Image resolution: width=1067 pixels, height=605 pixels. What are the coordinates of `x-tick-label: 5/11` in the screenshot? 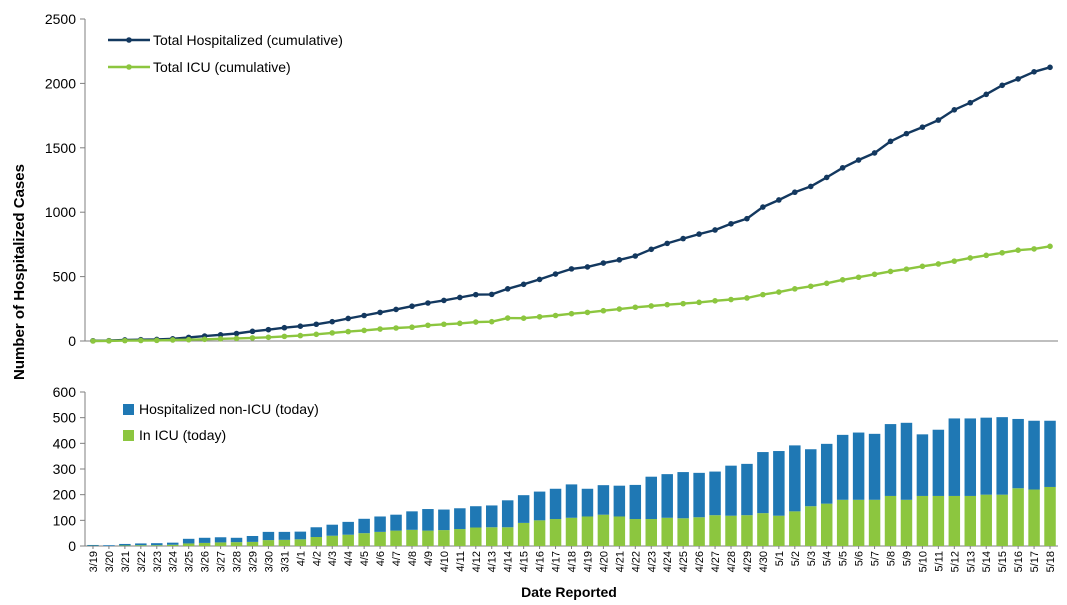 It's located at (939, 561).